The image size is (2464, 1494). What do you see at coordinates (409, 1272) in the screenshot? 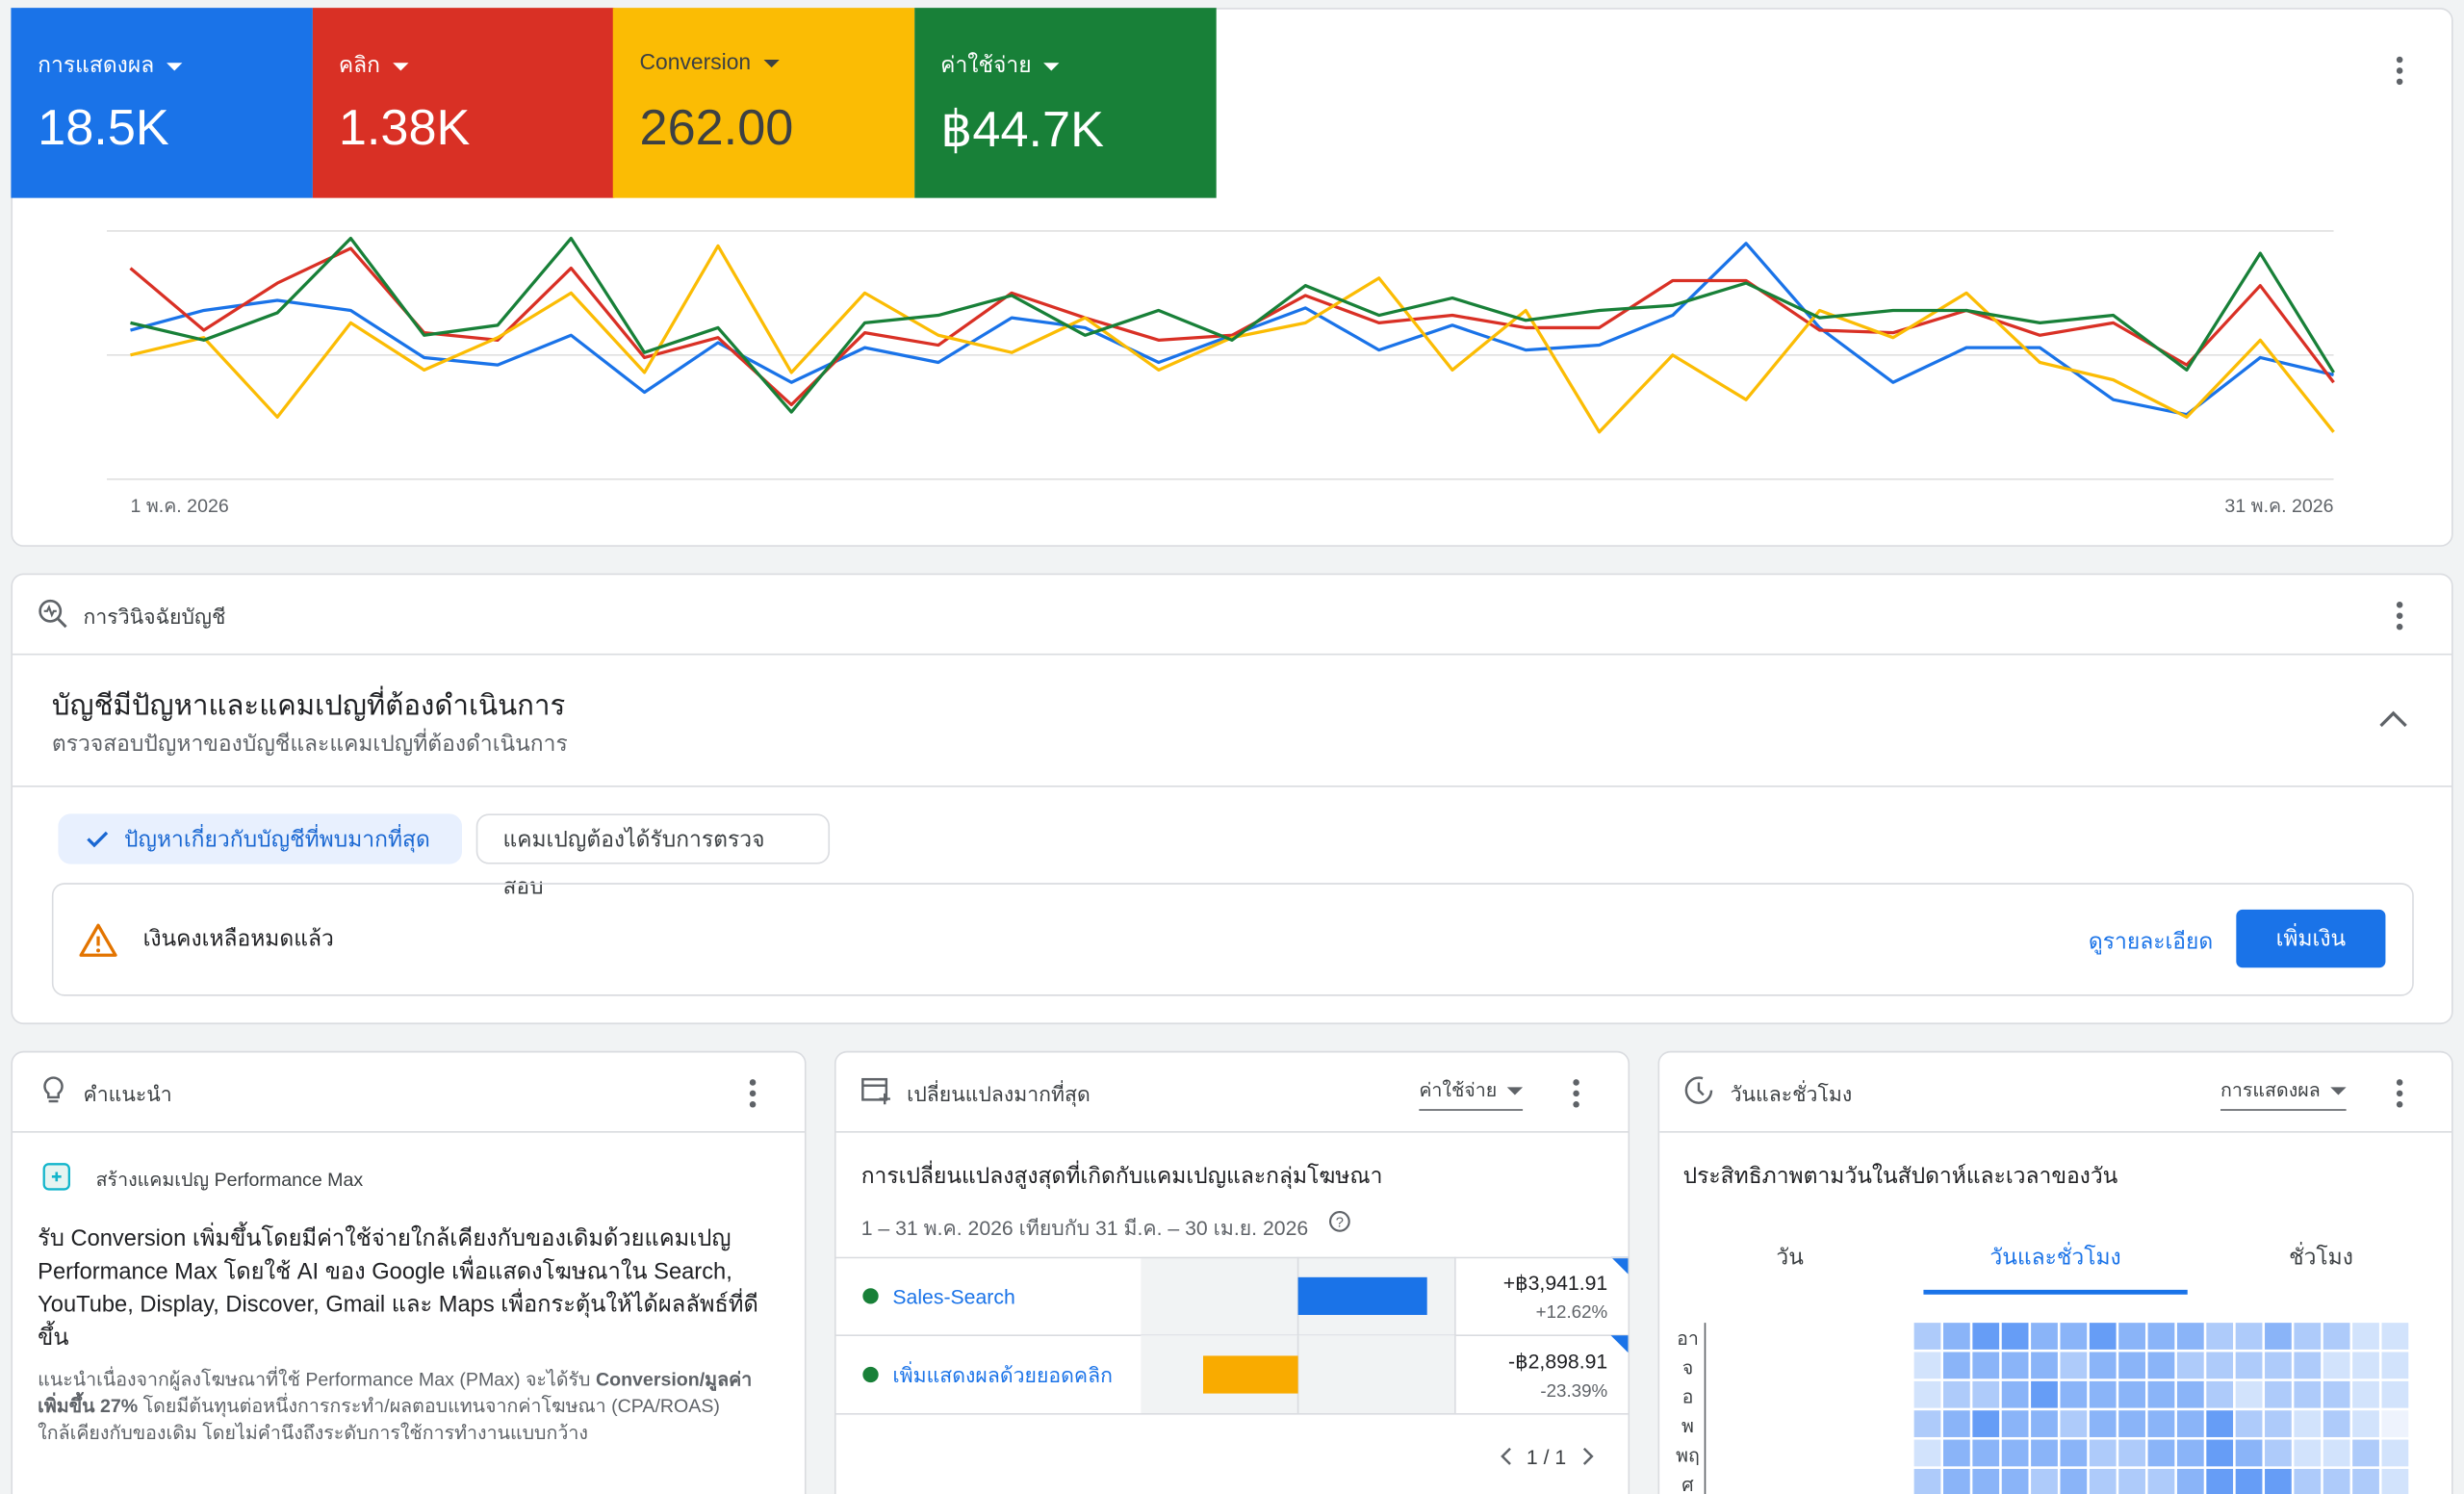
I see `recommendations-card` at bounding box center [409, 1272].